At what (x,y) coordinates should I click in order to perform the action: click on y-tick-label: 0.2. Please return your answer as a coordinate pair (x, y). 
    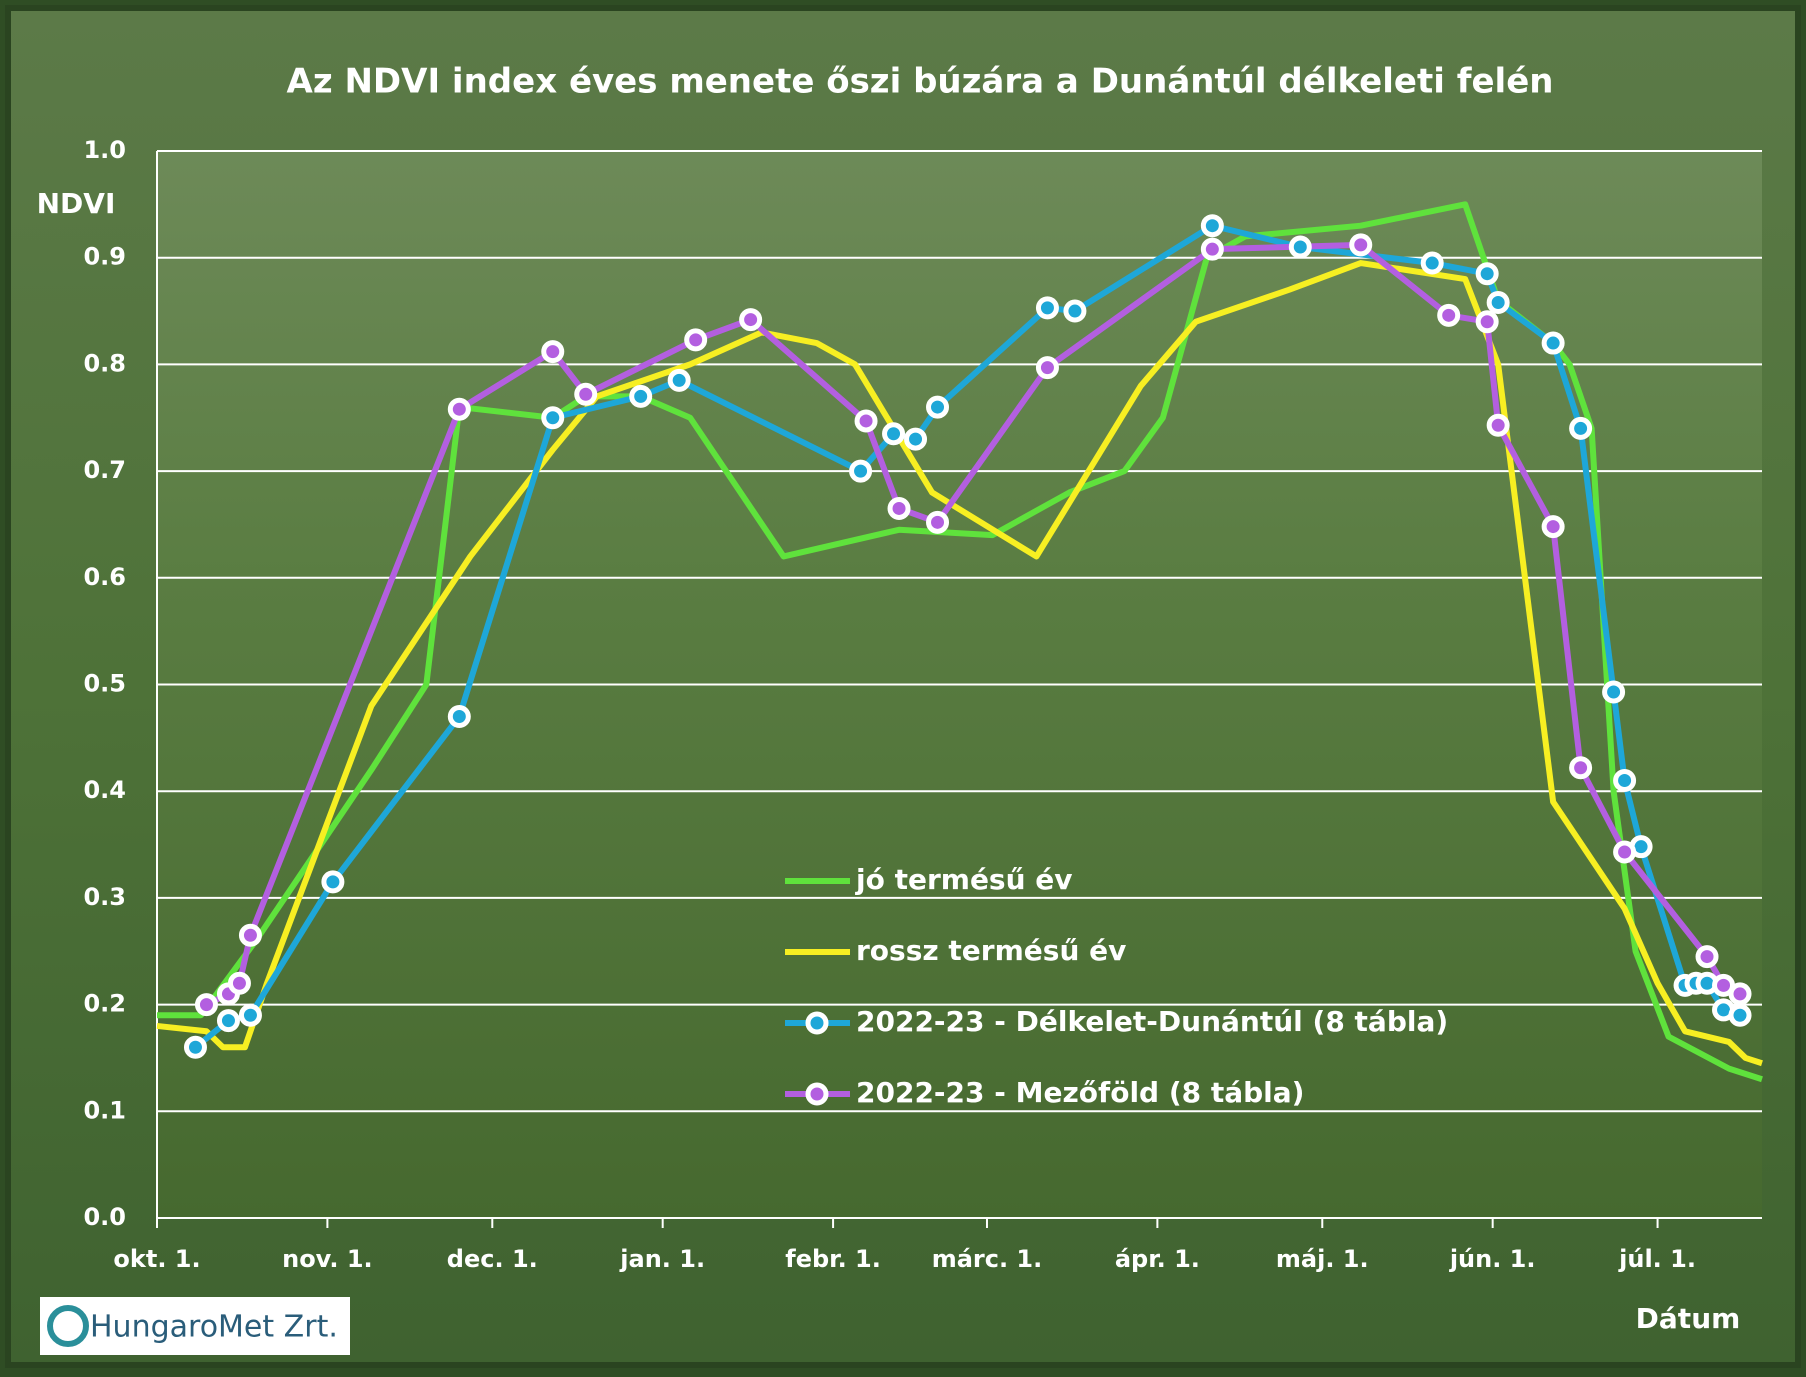
    Looking at the image, I should click on (104, 1004).